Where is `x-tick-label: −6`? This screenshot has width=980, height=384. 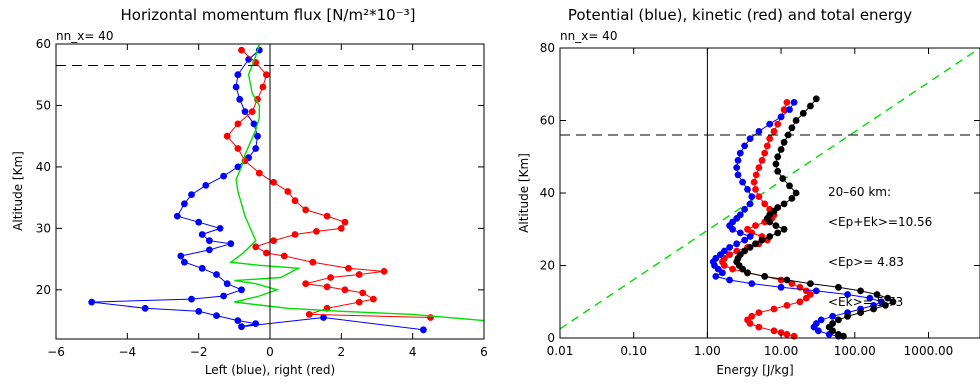
x-tick-label: −6 is located at coordinates (56, 352).